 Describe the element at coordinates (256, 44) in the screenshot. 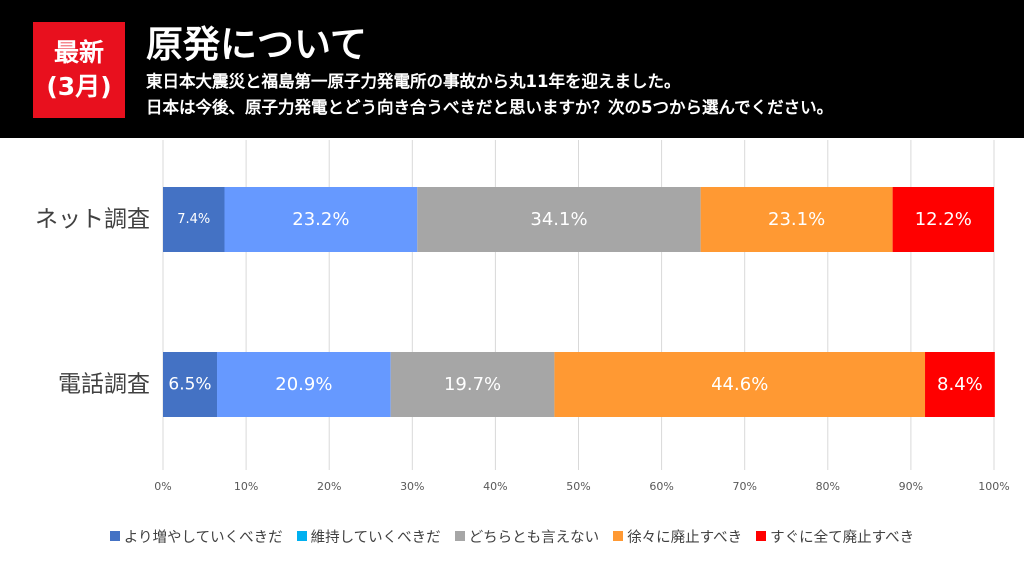

I see `page-title: 原発について` at that location.